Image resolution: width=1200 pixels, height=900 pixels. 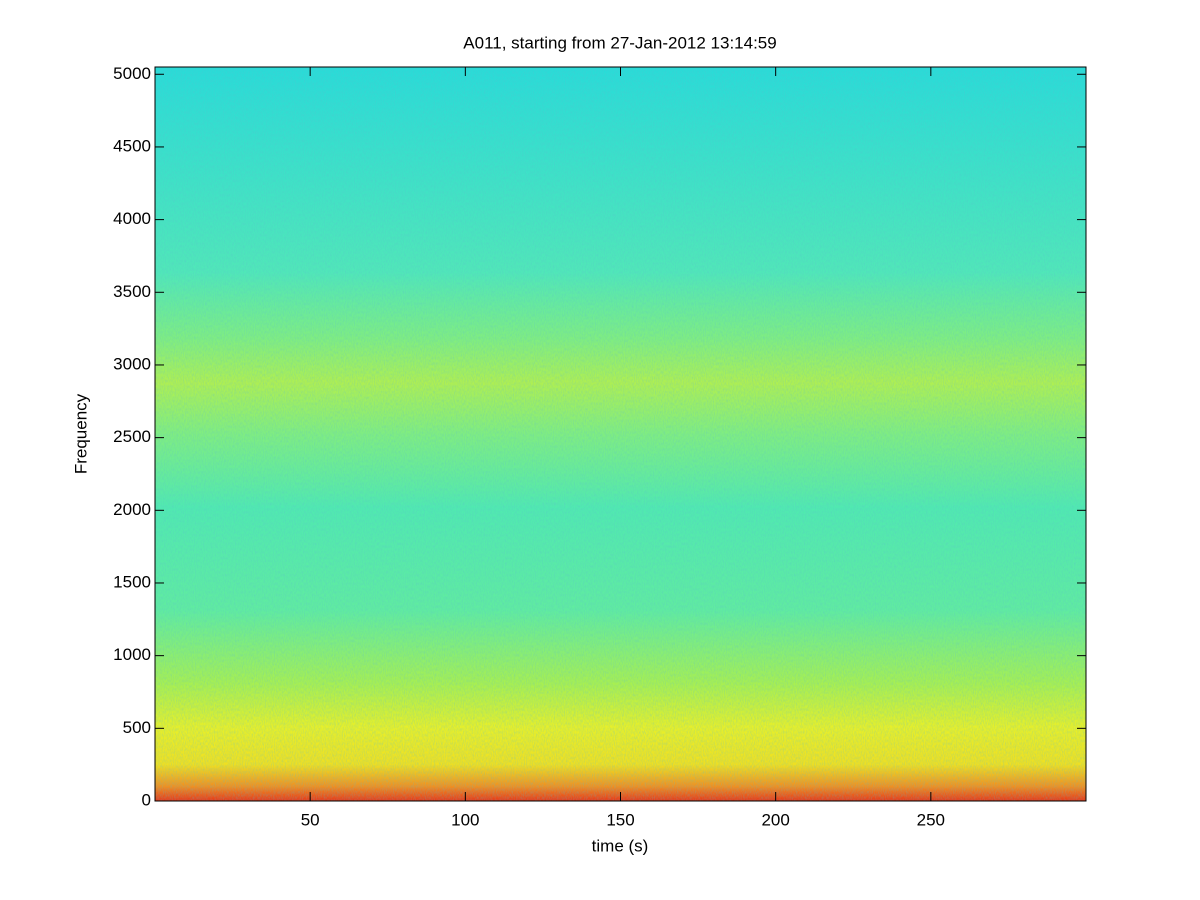 What do you see at coordinates (775, 819) in the screenshot?
I see `x-tick-label: 200` at bounding box center [775, 819].